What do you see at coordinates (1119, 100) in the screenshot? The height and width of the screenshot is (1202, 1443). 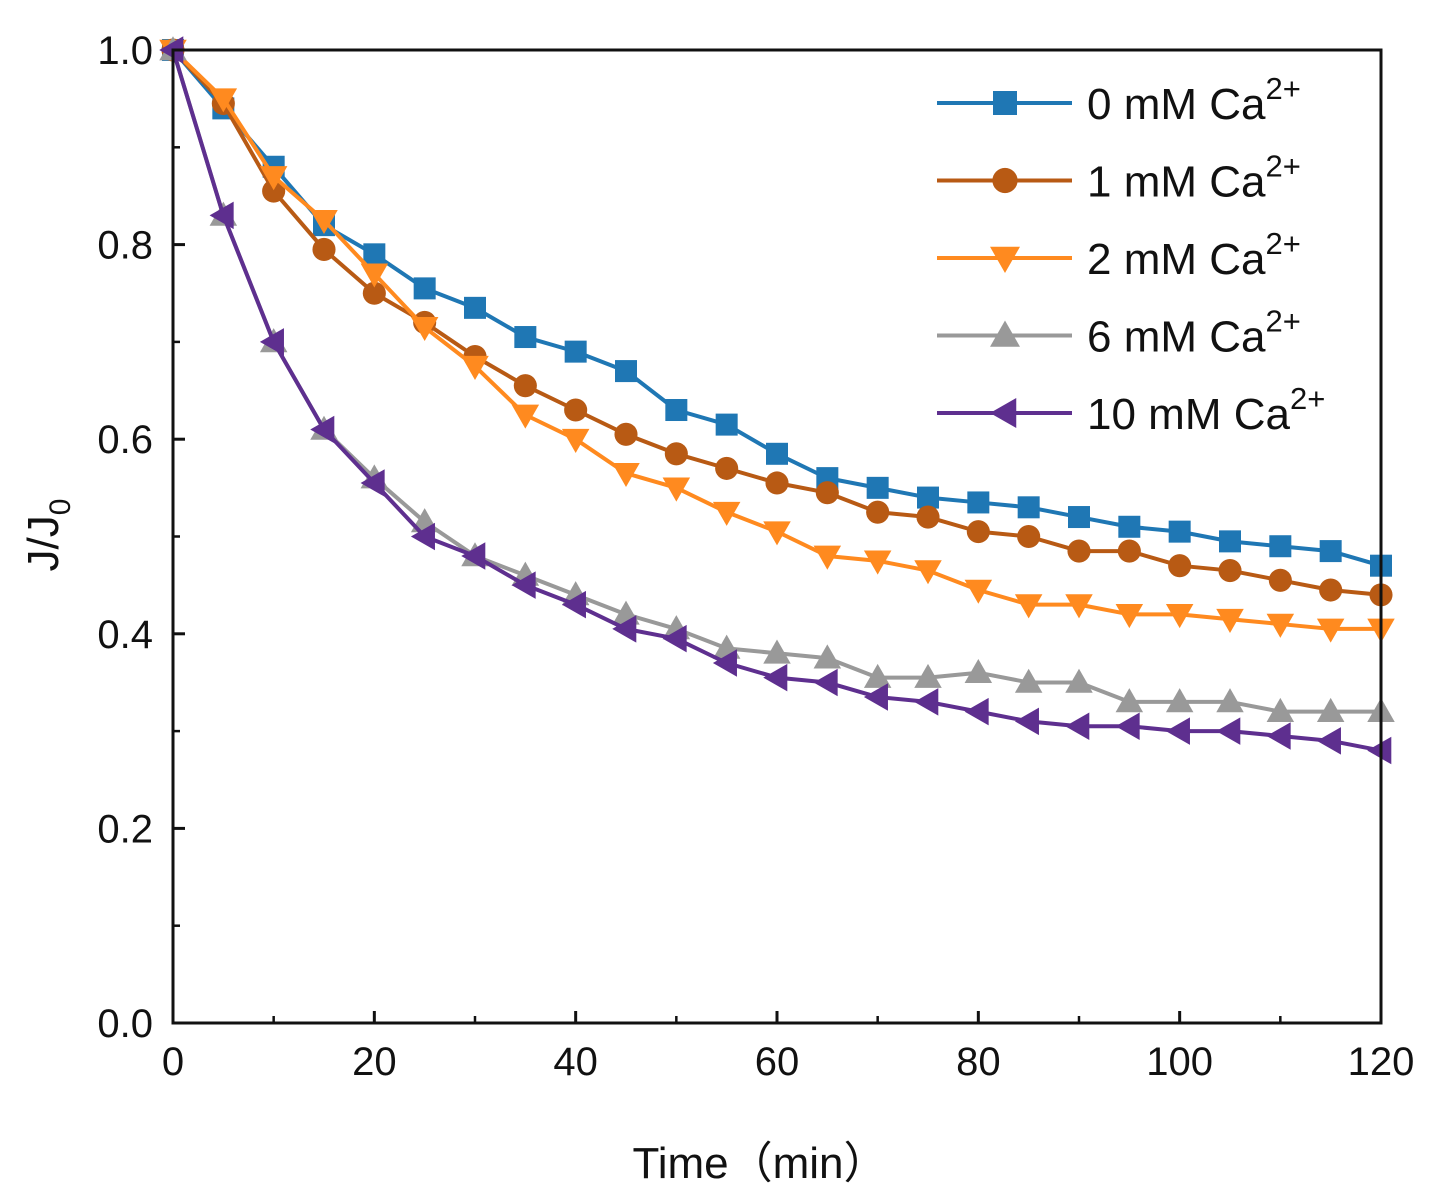 I see `legend-item: 0 mM Ca2+` at bounding box center [1119, 100].